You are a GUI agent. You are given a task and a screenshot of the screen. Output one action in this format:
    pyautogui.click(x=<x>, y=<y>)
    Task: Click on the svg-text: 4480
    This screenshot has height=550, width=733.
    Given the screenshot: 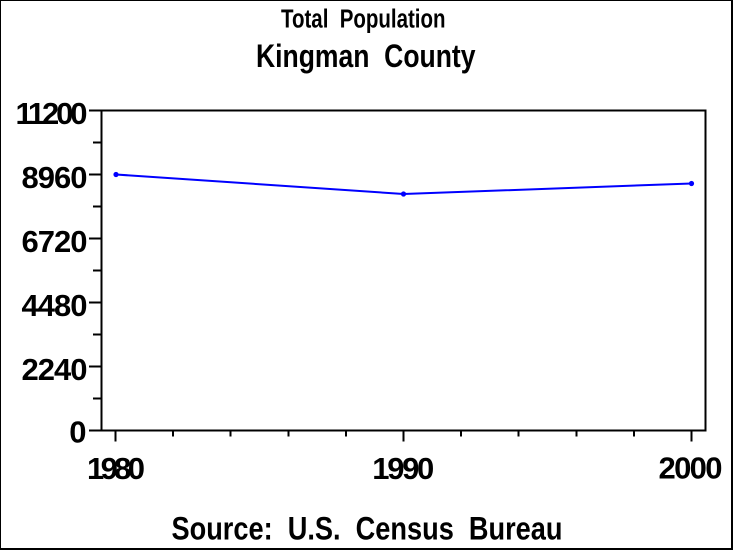 What is the action you would take?
    pyautogui.click(x=55, y=305)
    